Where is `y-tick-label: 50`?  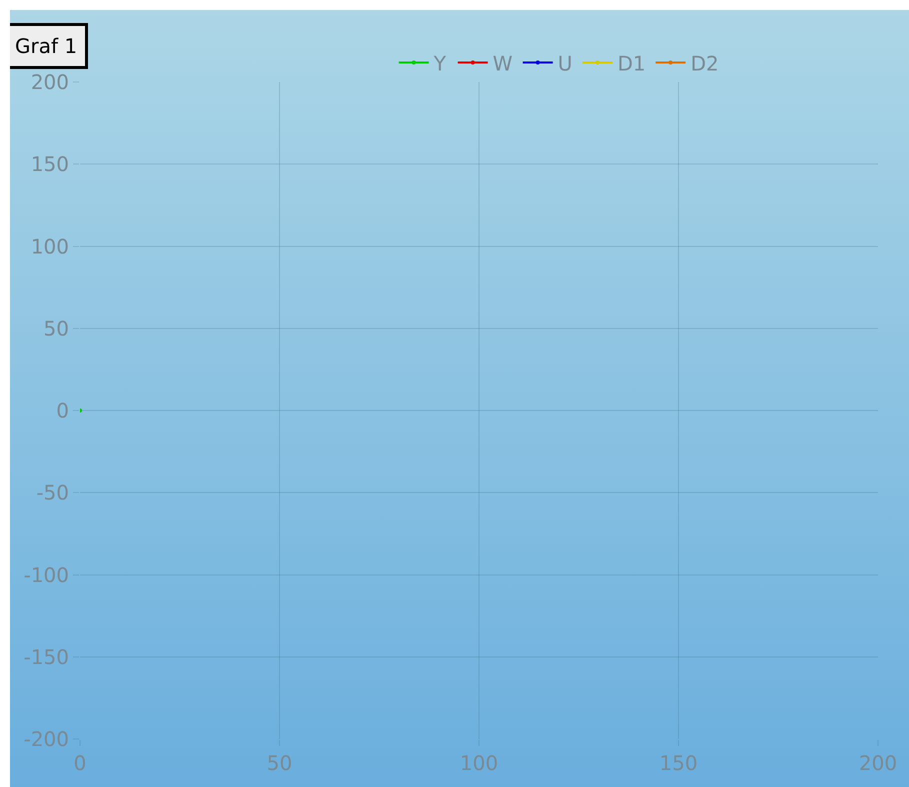
y-tick-label: 50 is located at coordinates (56, 328).